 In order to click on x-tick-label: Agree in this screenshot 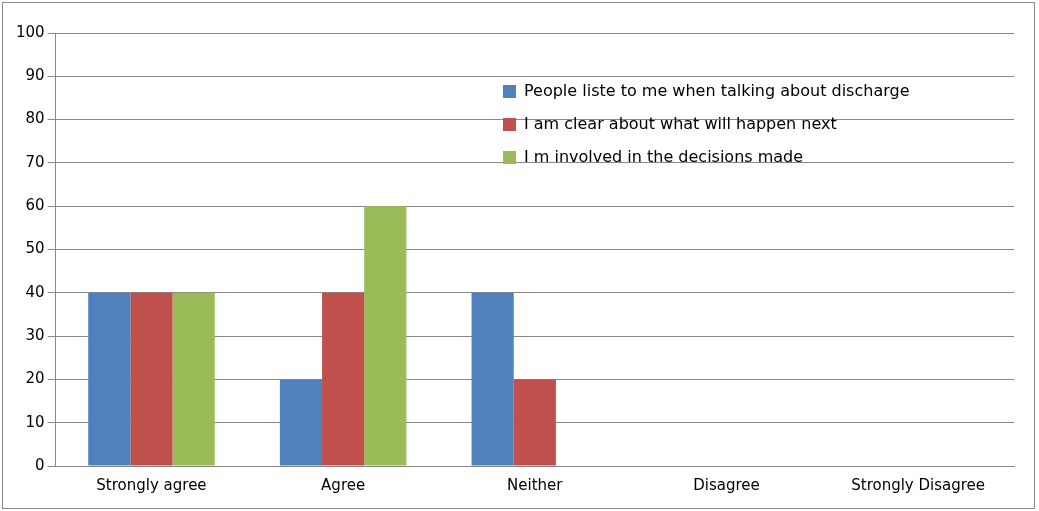, I will do `click(343, 484)`.